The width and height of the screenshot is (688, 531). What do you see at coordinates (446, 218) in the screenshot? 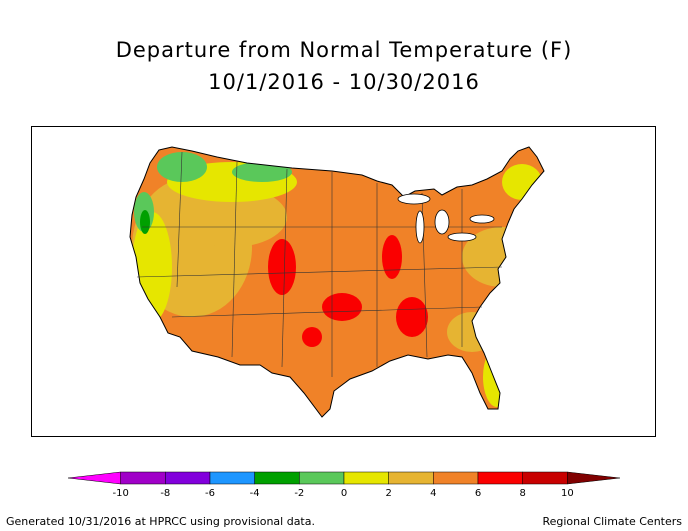
I see `great-lakes` at bounding box center [446, 218].